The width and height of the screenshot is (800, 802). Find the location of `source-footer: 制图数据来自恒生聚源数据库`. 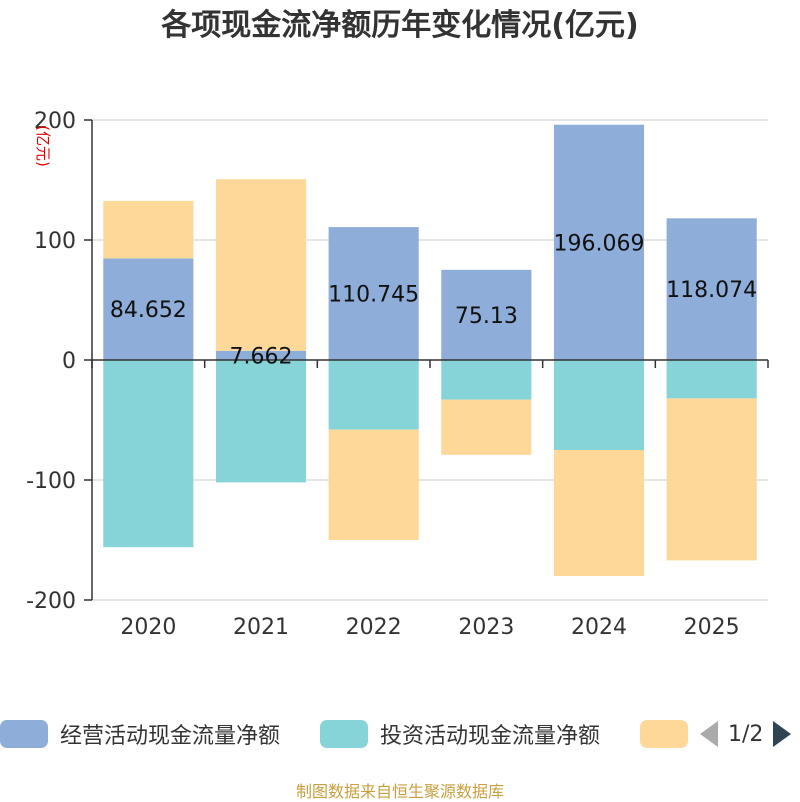

source-footer: 制图数据来自恒生聚源数据库 is located at coordinates (399, 791).